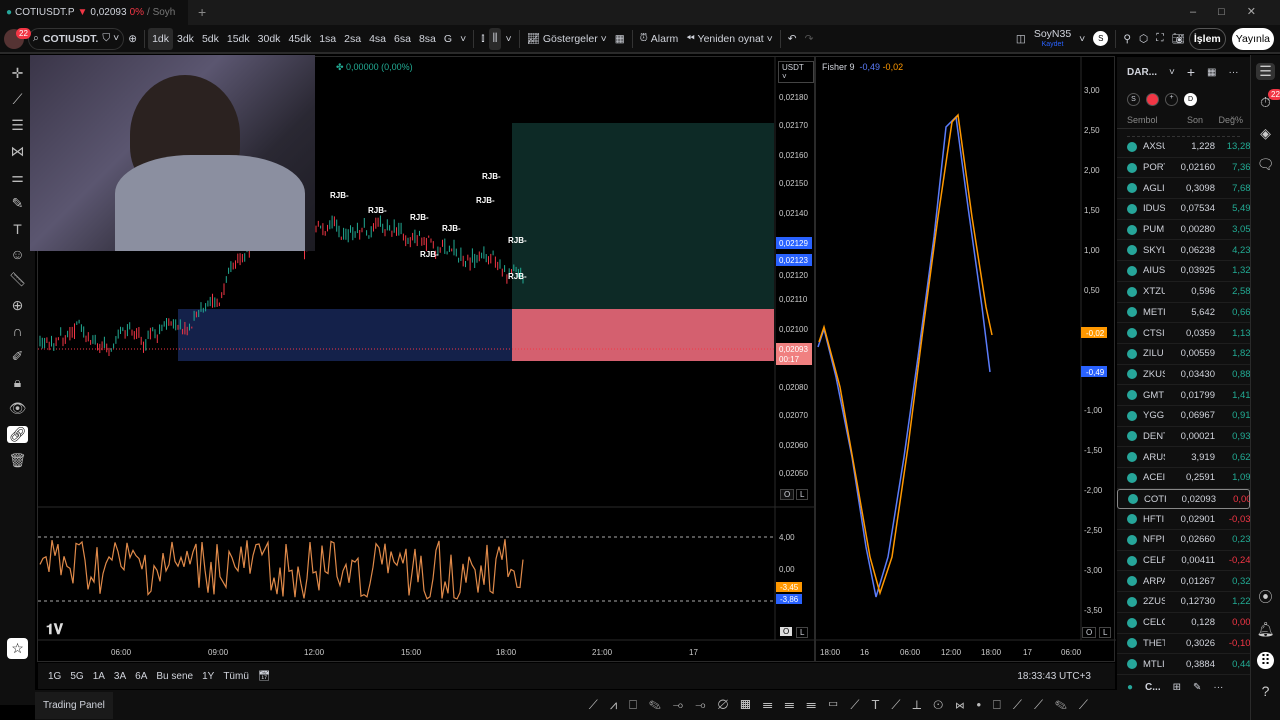  I want to click on chevron-down-icon: ˅, so click(463, 38).